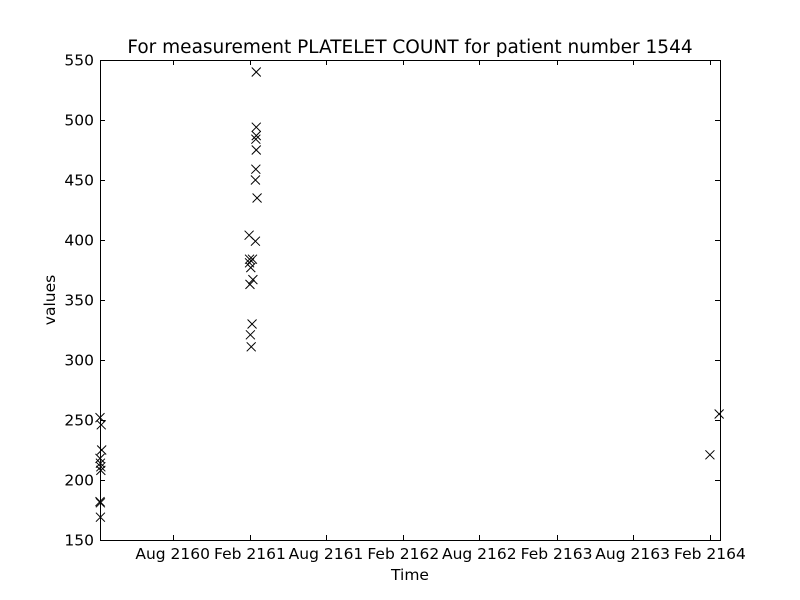  What do you see at coordinates (79, 121) in the screenshot?
I see `y-tick-label: 500` at bounding box center [79, 121].